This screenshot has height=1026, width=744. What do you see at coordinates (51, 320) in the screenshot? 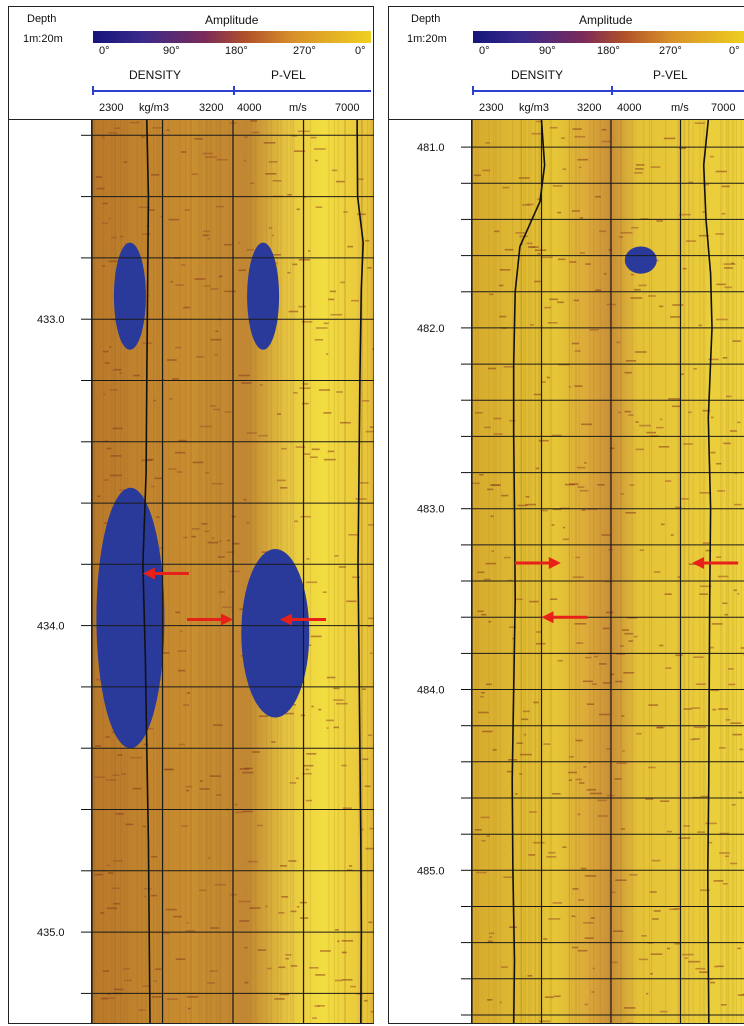
I see `depth-label: 433.0` at bounding box center [51, 320].